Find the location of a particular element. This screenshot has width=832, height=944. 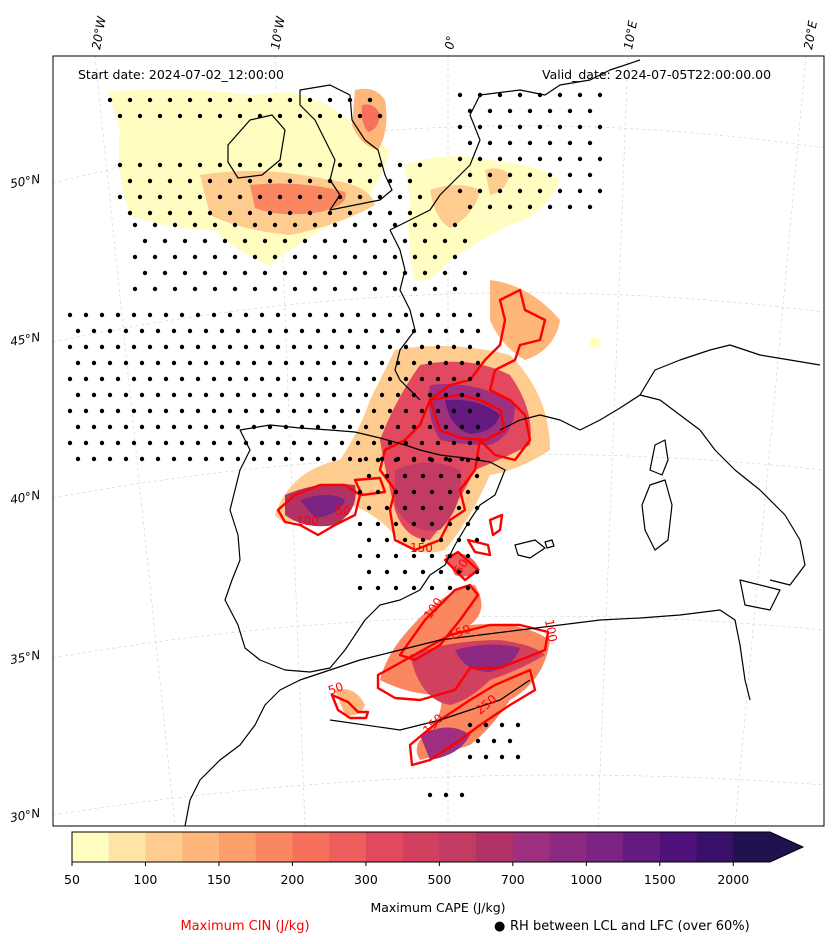

colorbar-tick-label: 50 is located at coordinates (72, 879).